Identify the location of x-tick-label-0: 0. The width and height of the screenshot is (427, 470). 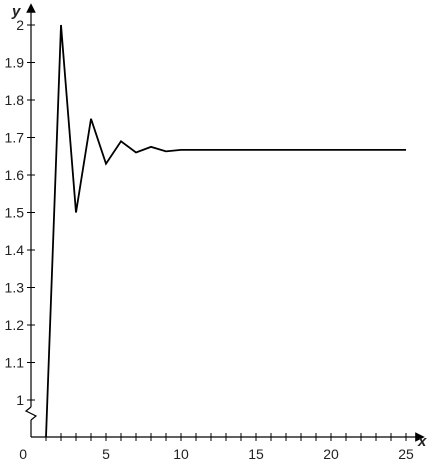
(23, 454).